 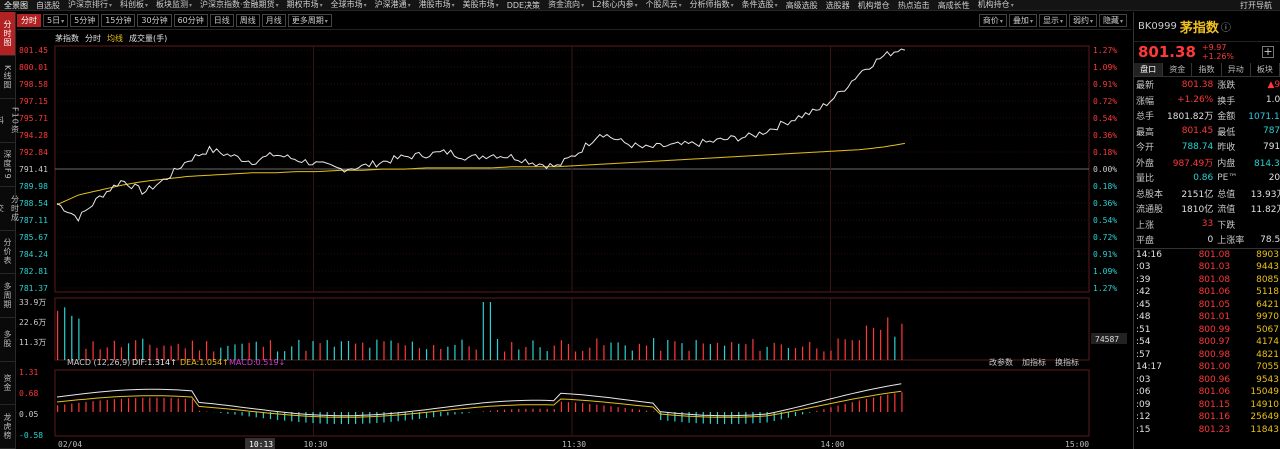 I want to click on quote-tab-0: 盘口, so click(x=1149, y=69).